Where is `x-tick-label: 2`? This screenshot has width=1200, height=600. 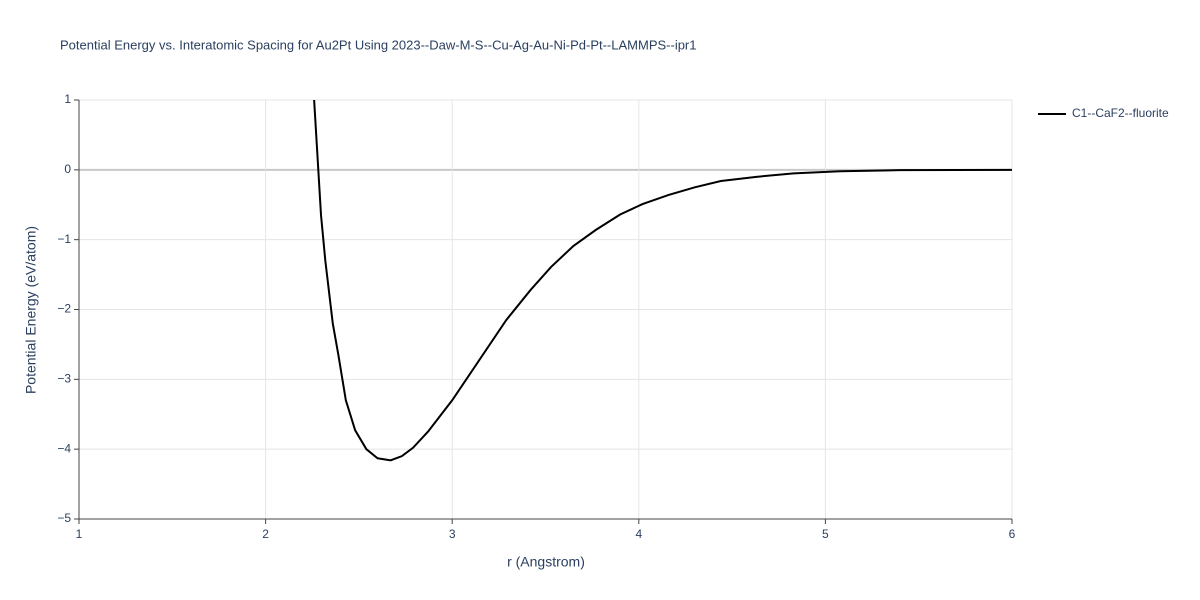 x-tick-label: 2 is located at coordinates (265, 534).